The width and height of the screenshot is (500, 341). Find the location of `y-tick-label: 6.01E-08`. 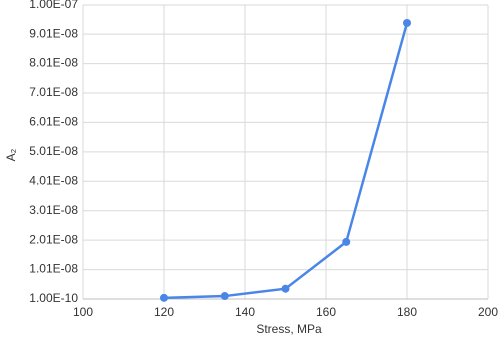

y-tick-label: 6.01E-08 is located at coordinates (53, 122).